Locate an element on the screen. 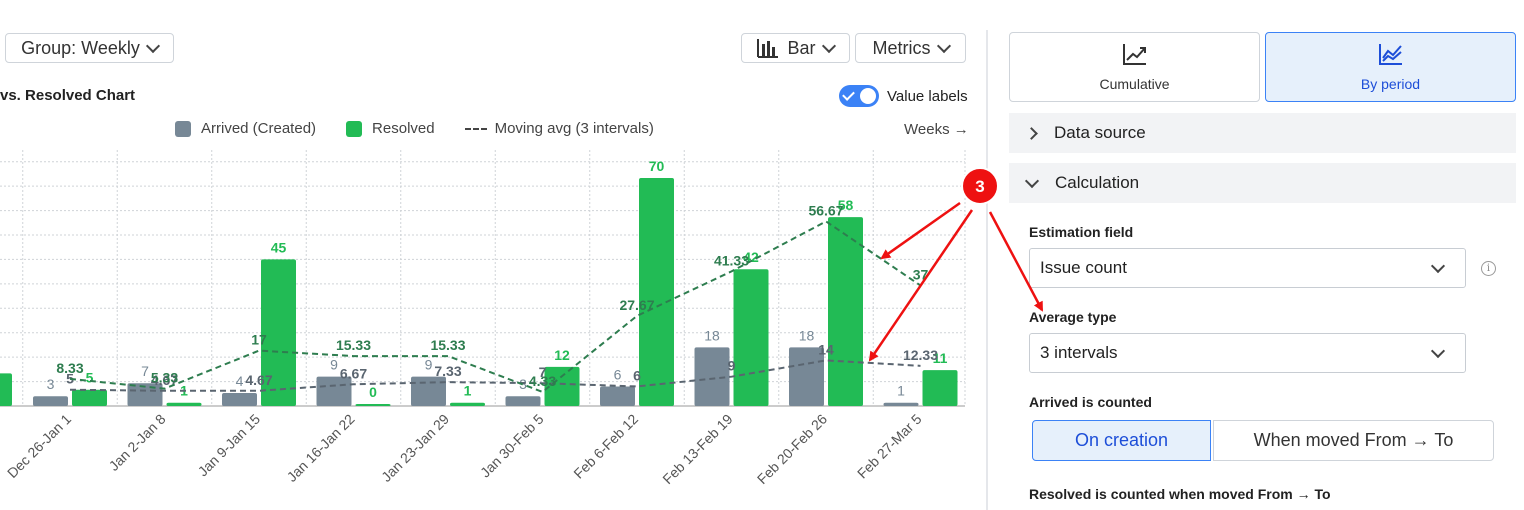  chart-type-label: Bar is located at coordinates (801, 47).